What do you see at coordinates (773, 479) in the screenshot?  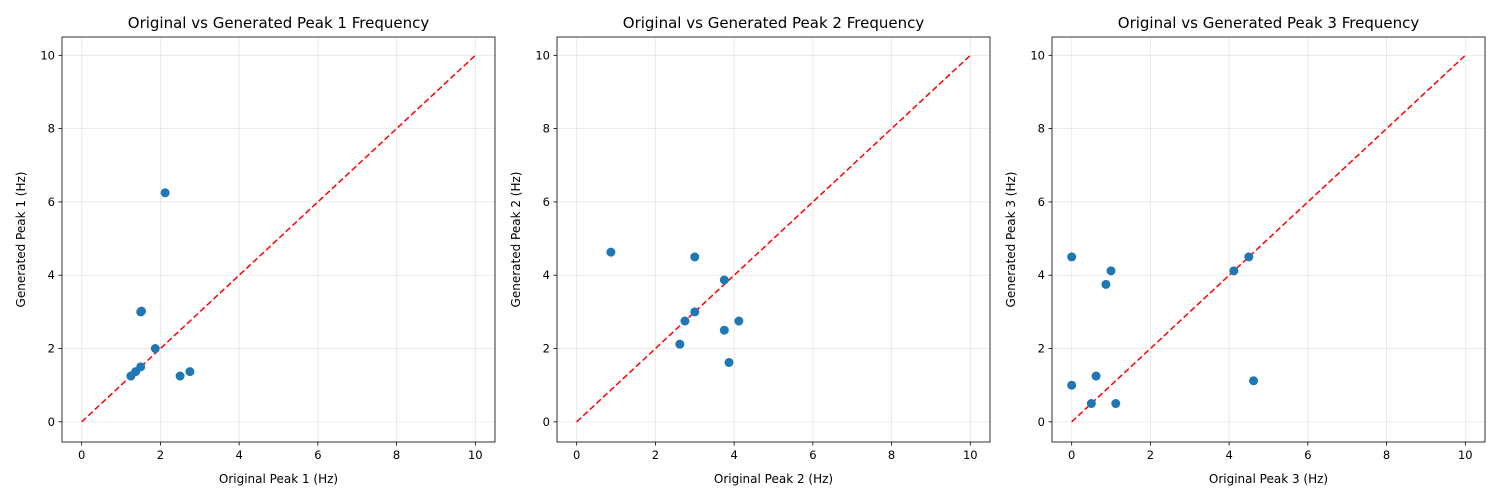 I see `x-axis-label: Original Peak 2 (Hz)` at bounding box center [773, 479].